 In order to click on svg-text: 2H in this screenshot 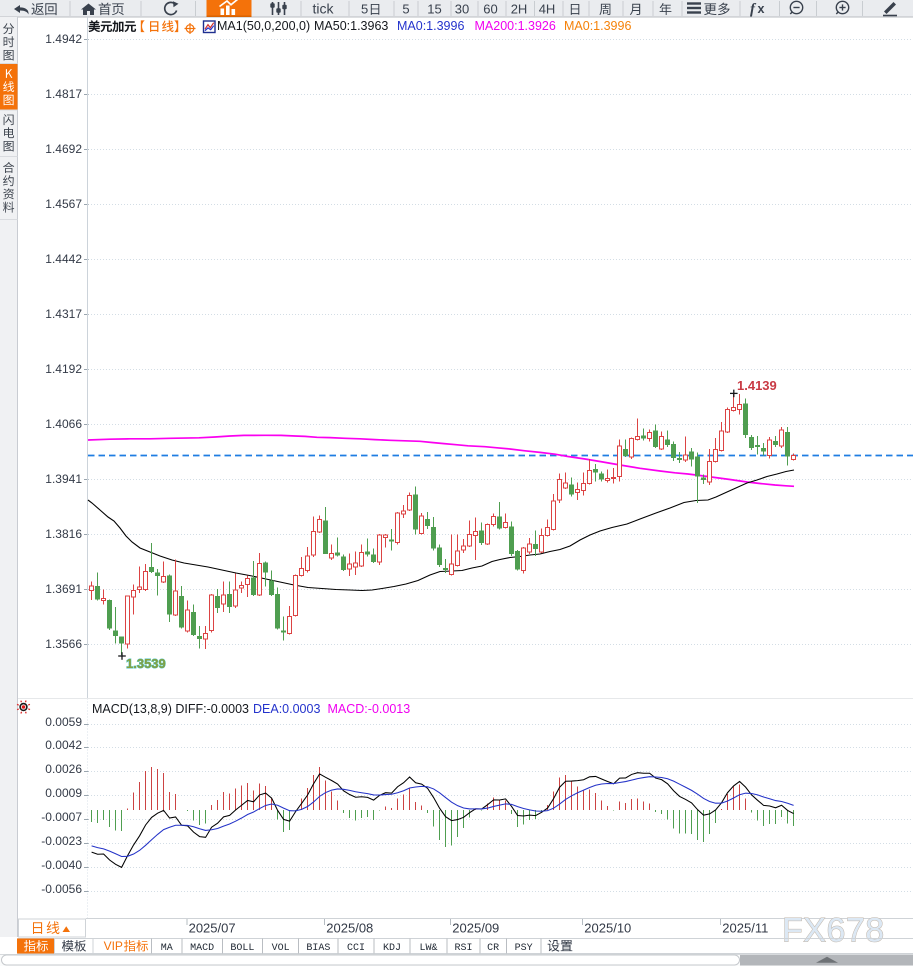, I will do `click(519, 9)`.